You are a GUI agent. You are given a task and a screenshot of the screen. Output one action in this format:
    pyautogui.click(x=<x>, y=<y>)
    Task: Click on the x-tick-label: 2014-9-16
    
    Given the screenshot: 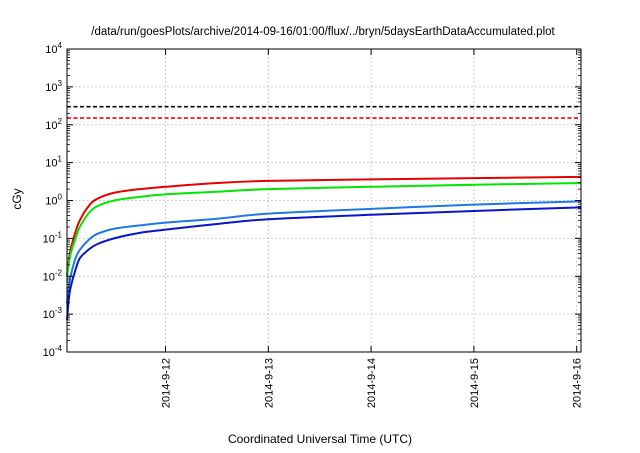 What is the action you would take?
    pyautogui.click(x=578, y=383)
    